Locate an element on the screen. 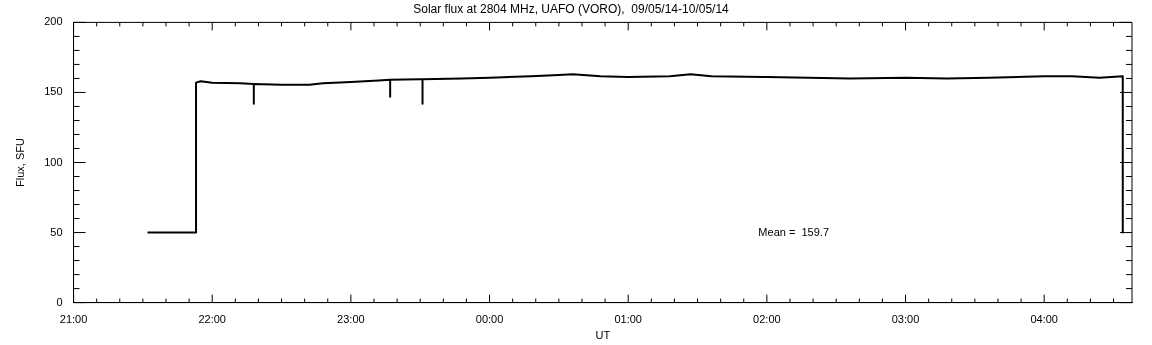  x-tick-label: 01:00 is located at coordinates (628, 319).